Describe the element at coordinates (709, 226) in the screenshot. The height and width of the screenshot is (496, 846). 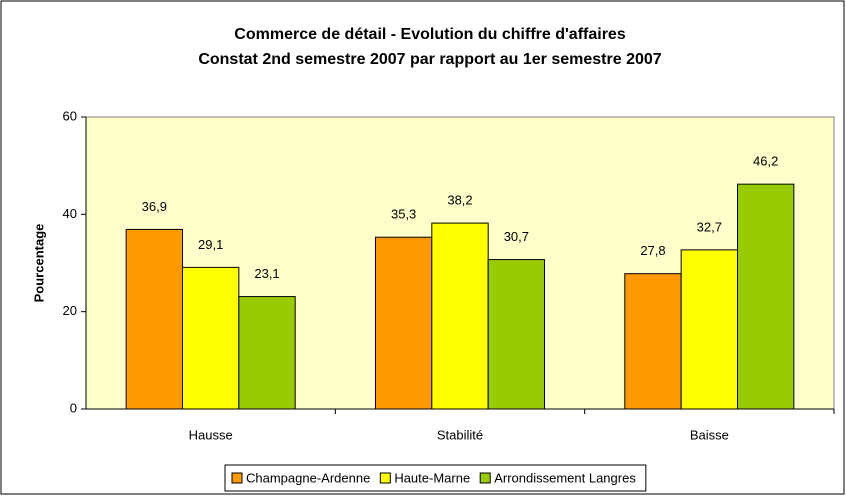
I see `data-label: 32,7` at that location.